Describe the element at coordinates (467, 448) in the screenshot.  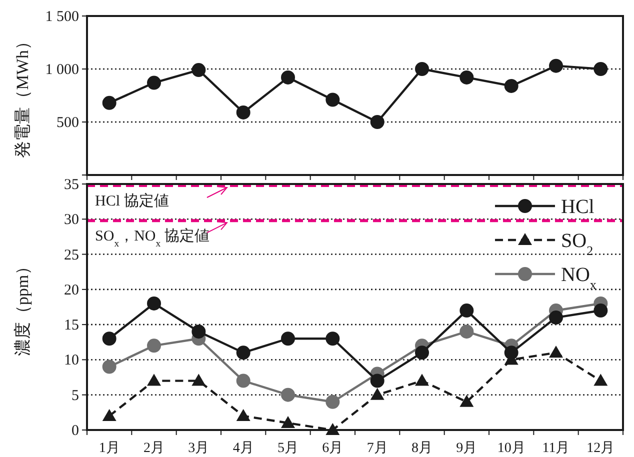
I see `x-tick-label: 9月` at that location.